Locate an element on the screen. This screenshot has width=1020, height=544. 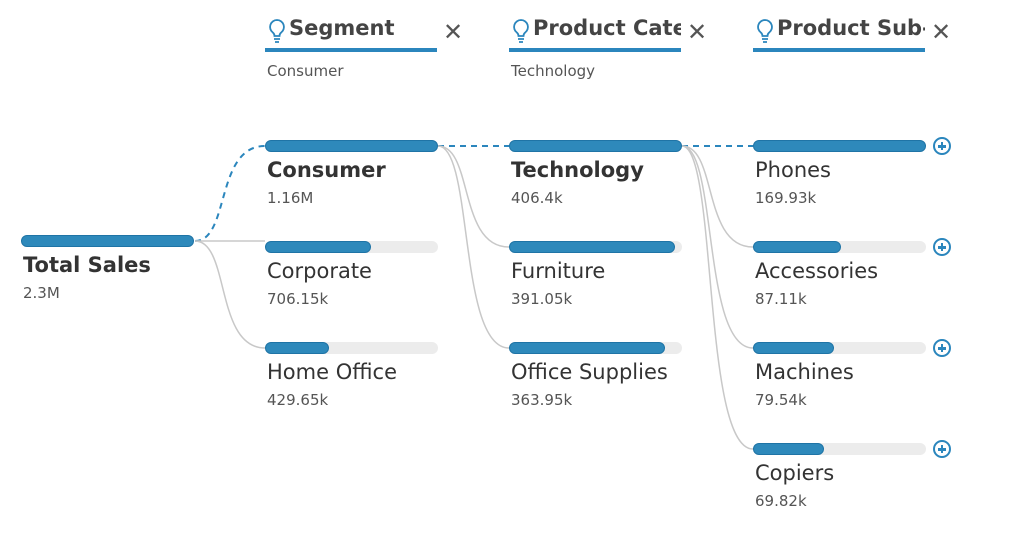
node-label: Phones is located at coordinates (793, 170).